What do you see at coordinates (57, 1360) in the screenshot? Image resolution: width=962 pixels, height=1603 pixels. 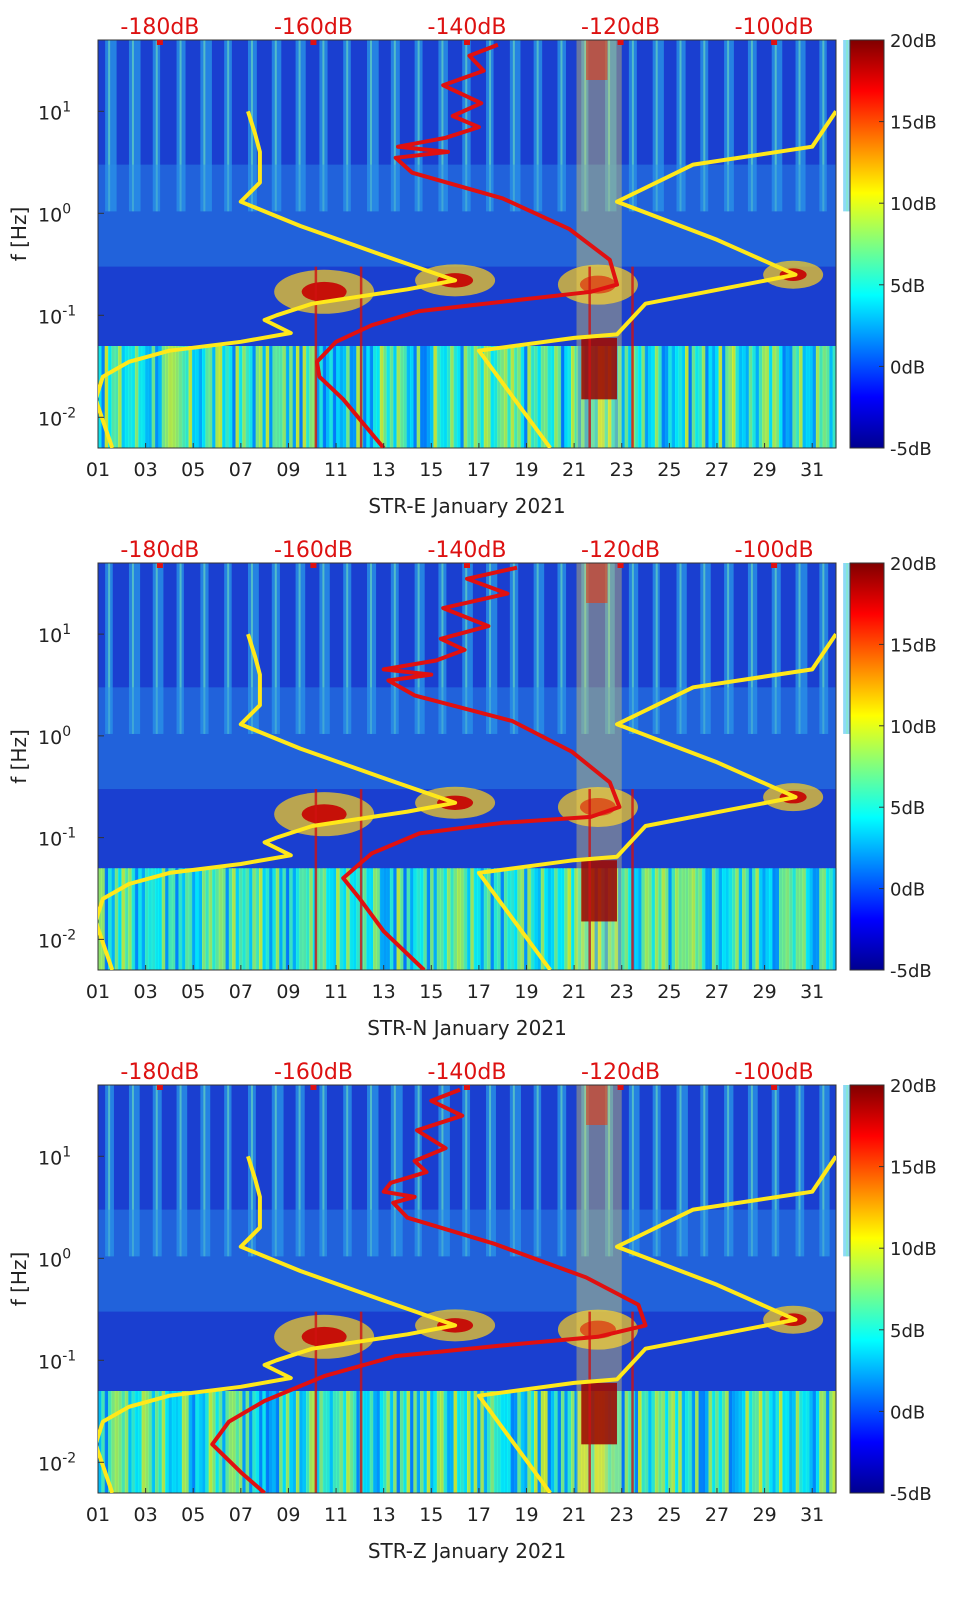 I see `y-tick-label: 10-1` at bounding box center [57, 1360].